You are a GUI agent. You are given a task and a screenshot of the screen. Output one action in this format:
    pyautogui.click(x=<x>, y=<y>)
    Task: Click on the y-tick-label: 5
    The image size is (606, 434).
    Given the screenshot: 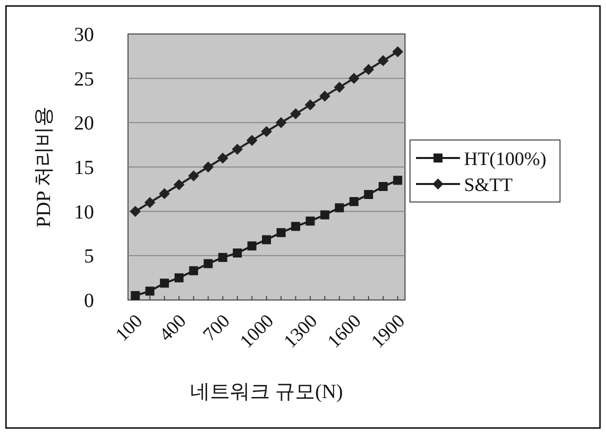 What is the action you would take?
    pyautogui.click(x=89, y=257)
    